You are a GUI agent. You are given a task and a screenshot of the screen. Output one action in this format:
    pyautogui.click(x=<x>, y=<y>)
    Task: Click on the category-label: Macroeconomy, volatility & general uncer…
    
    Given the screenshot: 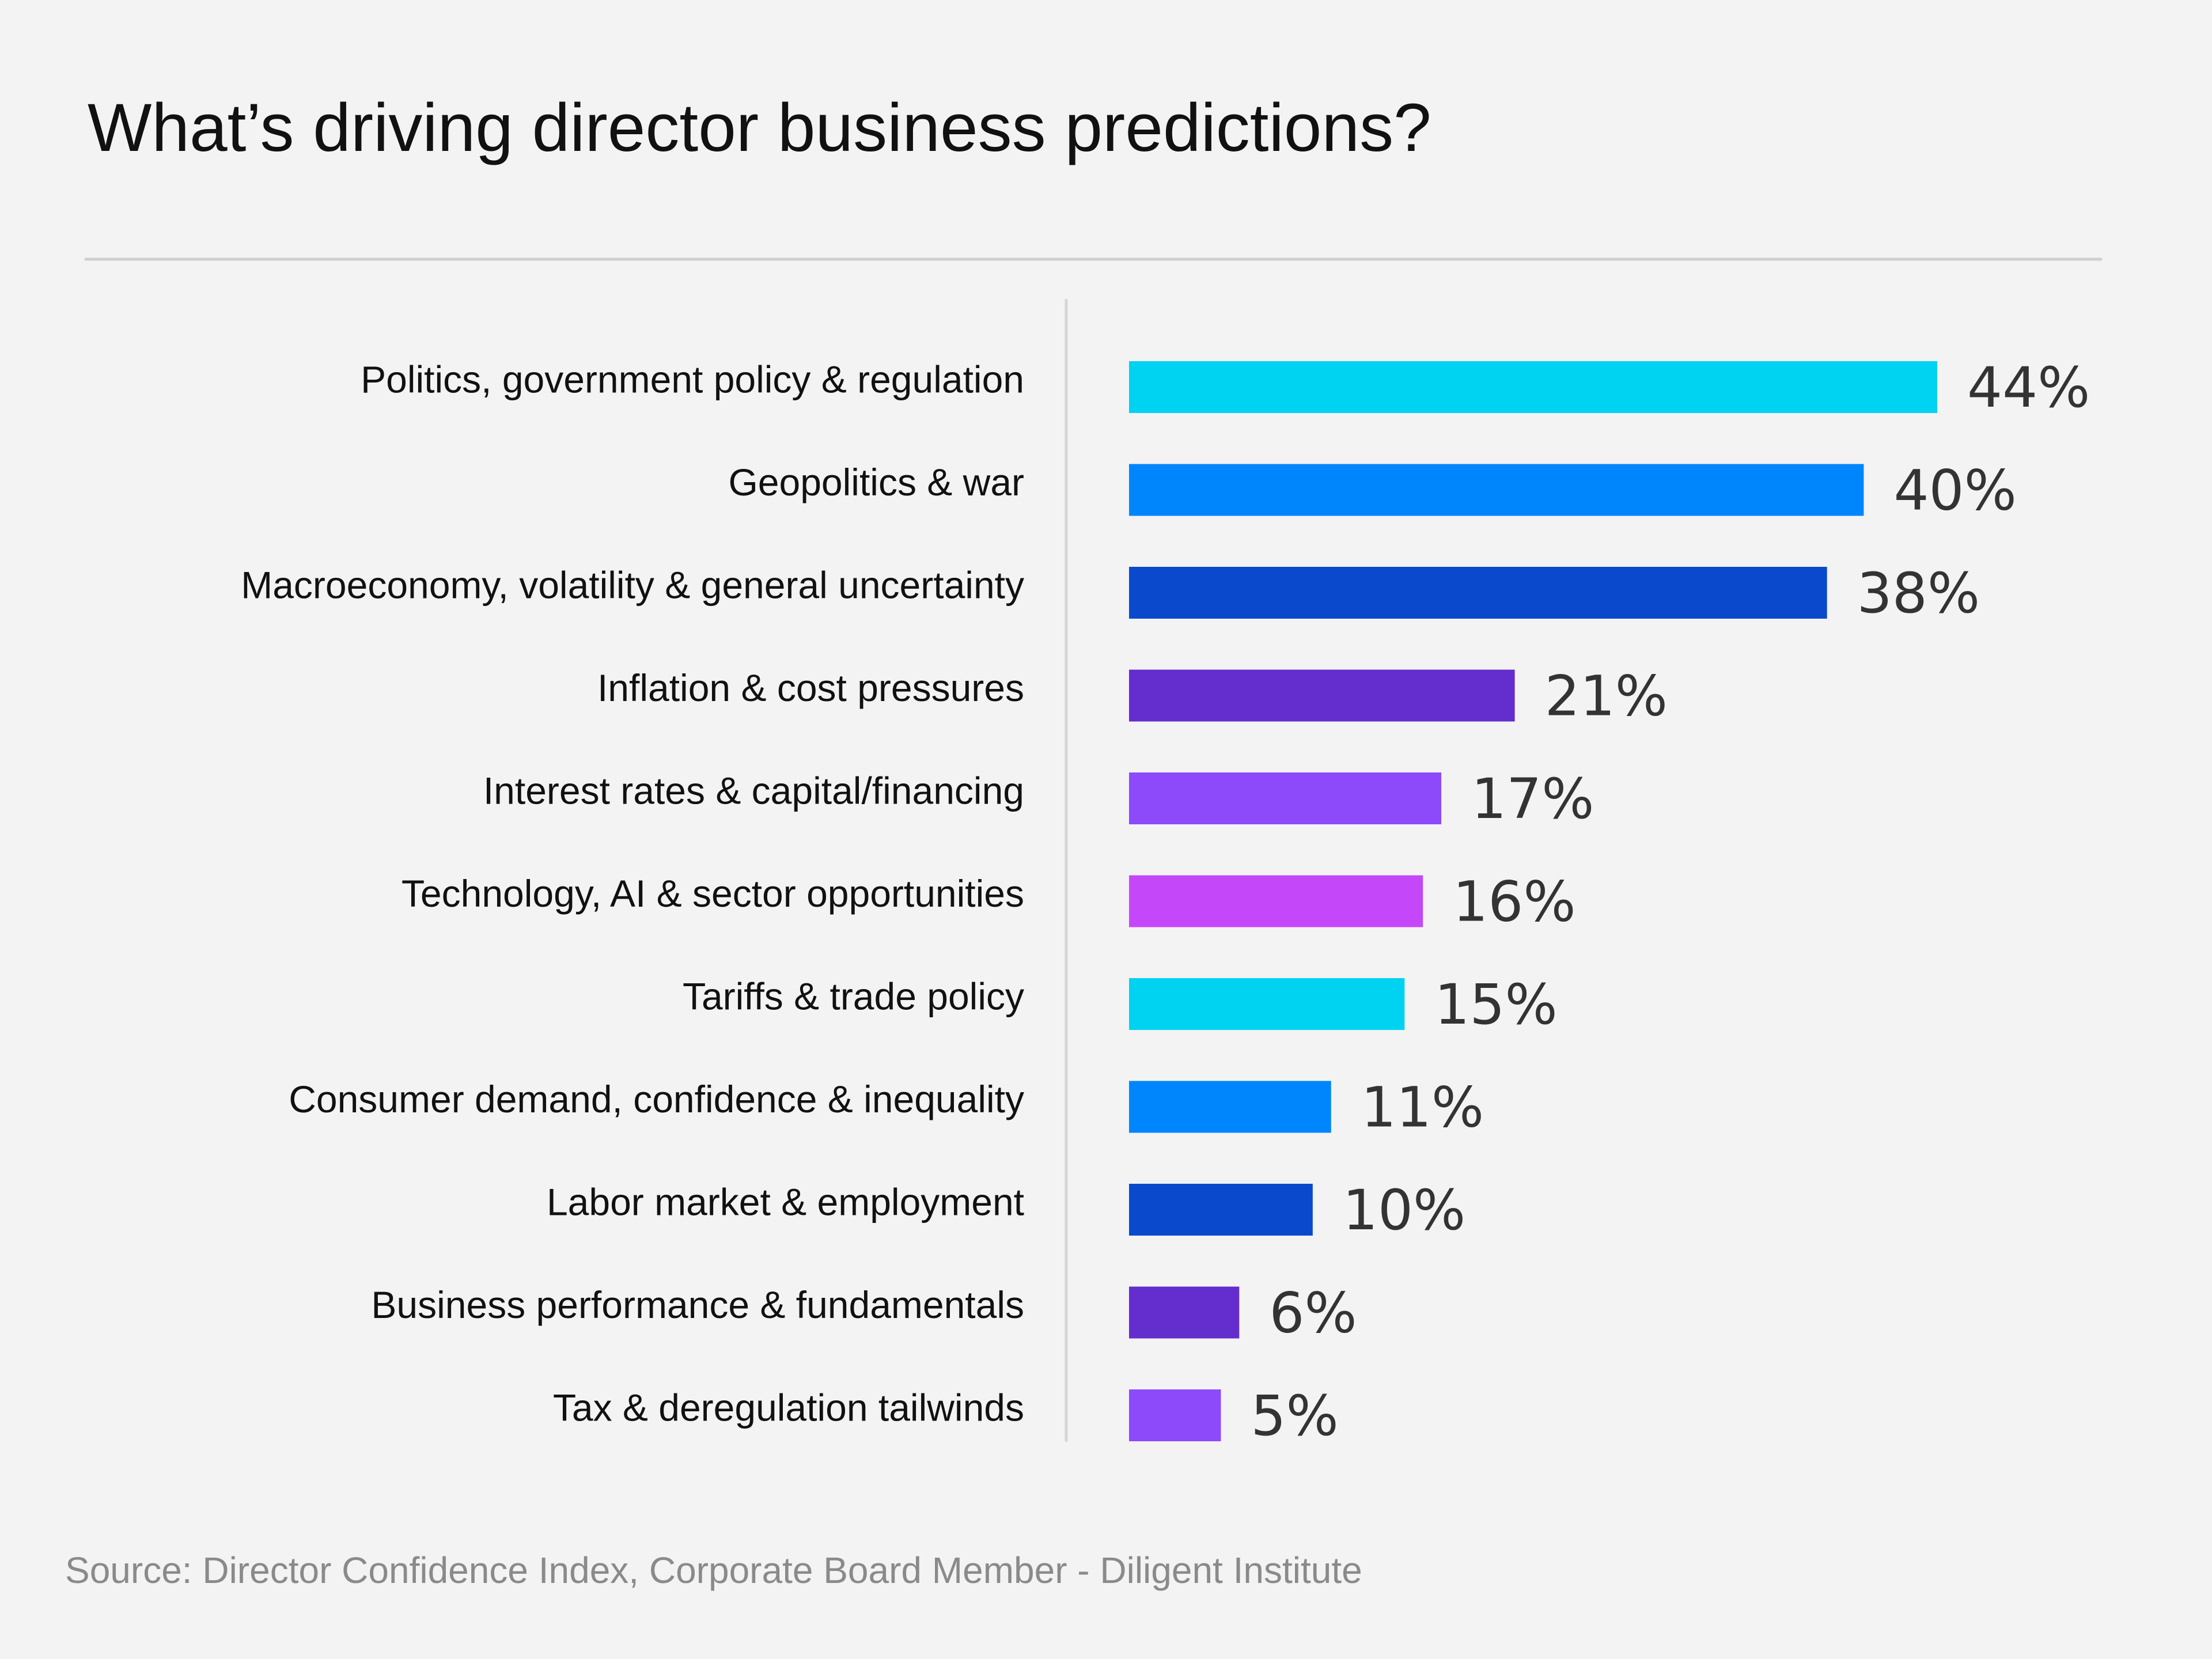 What is the action you would take?
    pyautogui.click(x=632, y=584)
    